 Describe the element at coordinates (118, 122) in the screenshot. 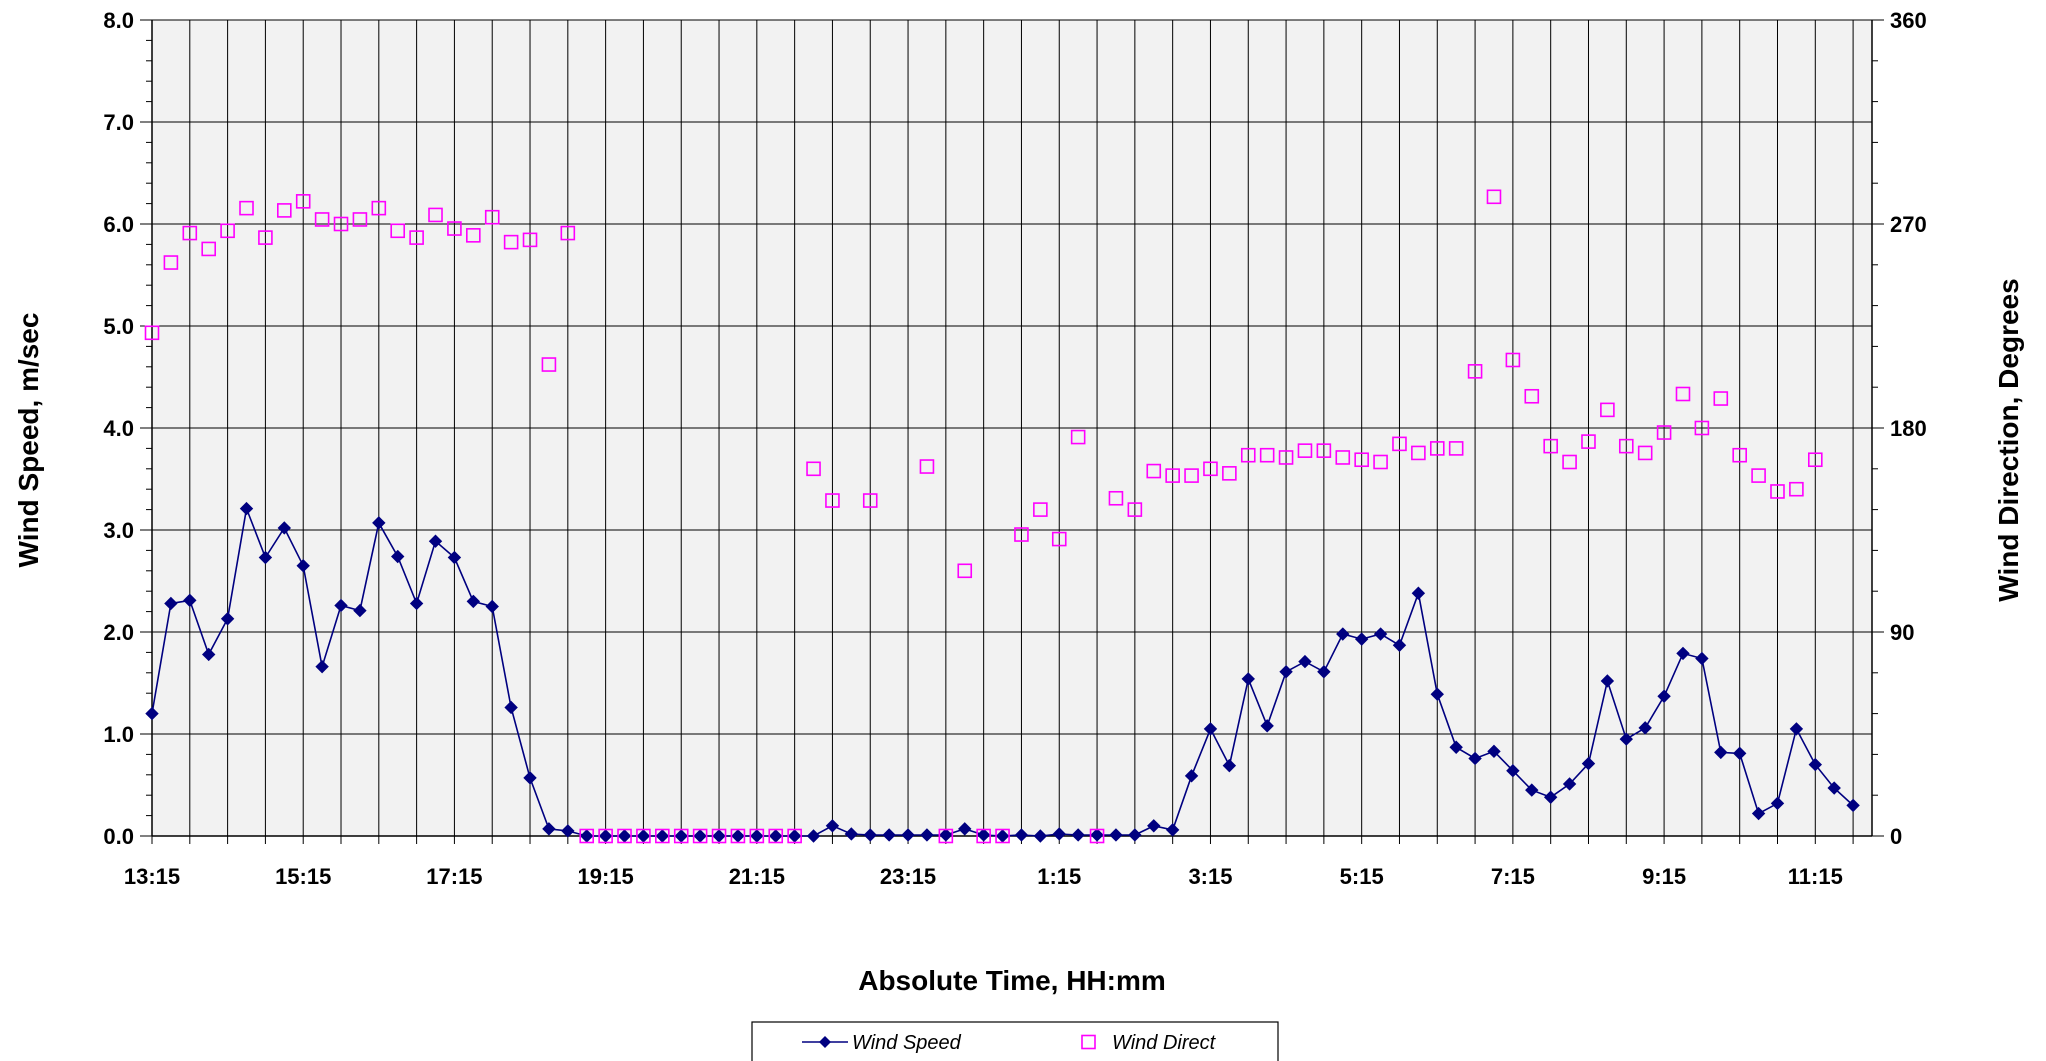

I see `y-tick-label: 7.0` at that location.